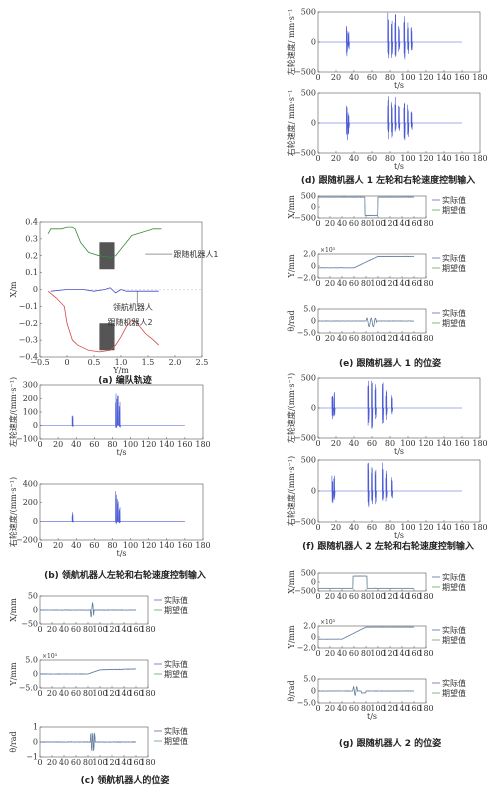 The image size is (492, 801). What do you see at coordinates (66, 362) in the screenshot?
I see `x-tick-label-a: 0` at bounding box center [66, 362].